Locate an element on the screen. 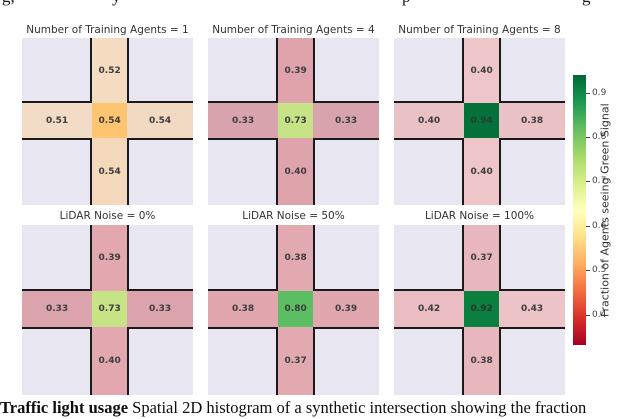  intersection-heatmap: 0.52 0.51 0.54 0.54 0.54 is located at coordinates (107, 121).